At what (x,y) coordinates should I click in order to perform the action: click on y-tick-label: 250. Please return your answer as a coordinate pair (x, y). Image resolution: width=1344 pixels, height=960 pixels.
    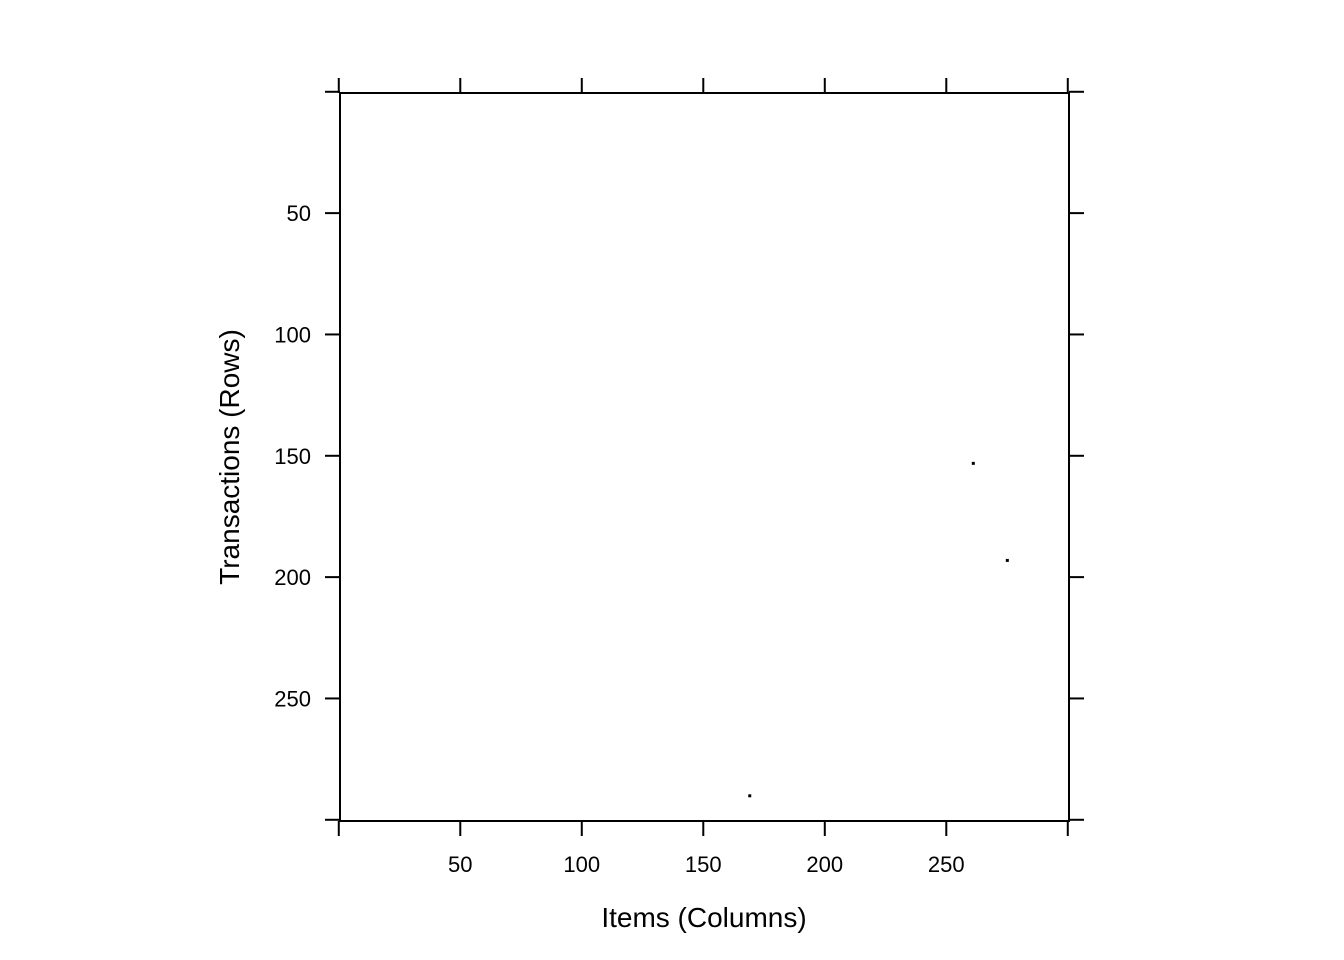
    Looking at the image, I should click on (292, 698).